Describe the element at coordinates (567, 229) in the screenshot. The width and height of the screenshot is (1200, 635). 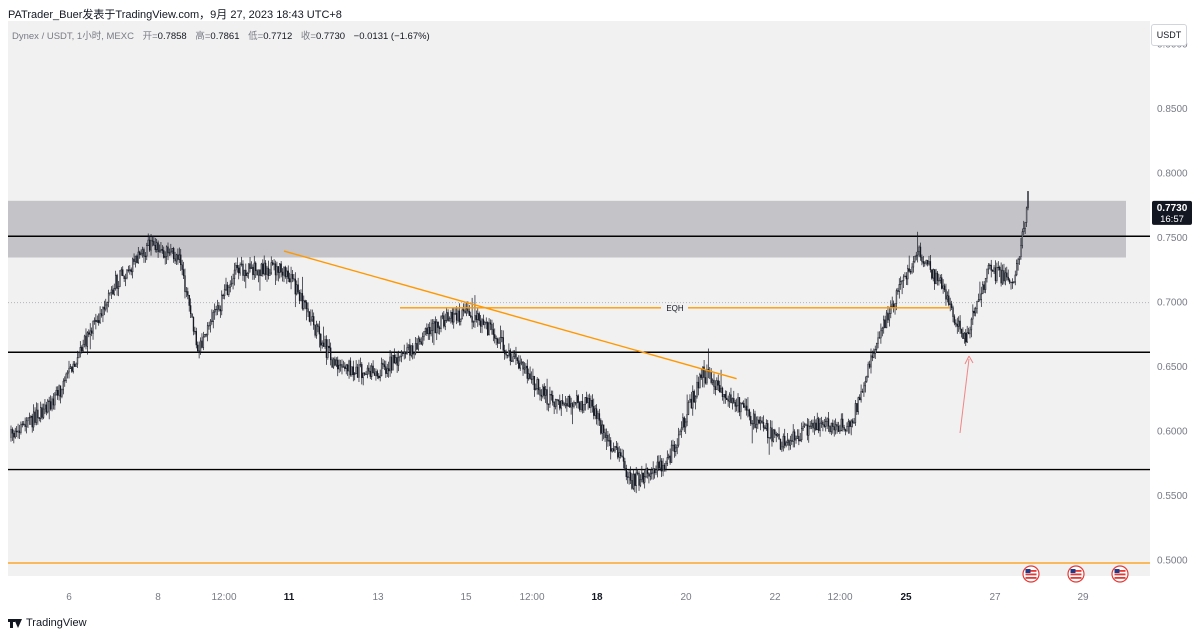
I see `resistance-zone` at that location.